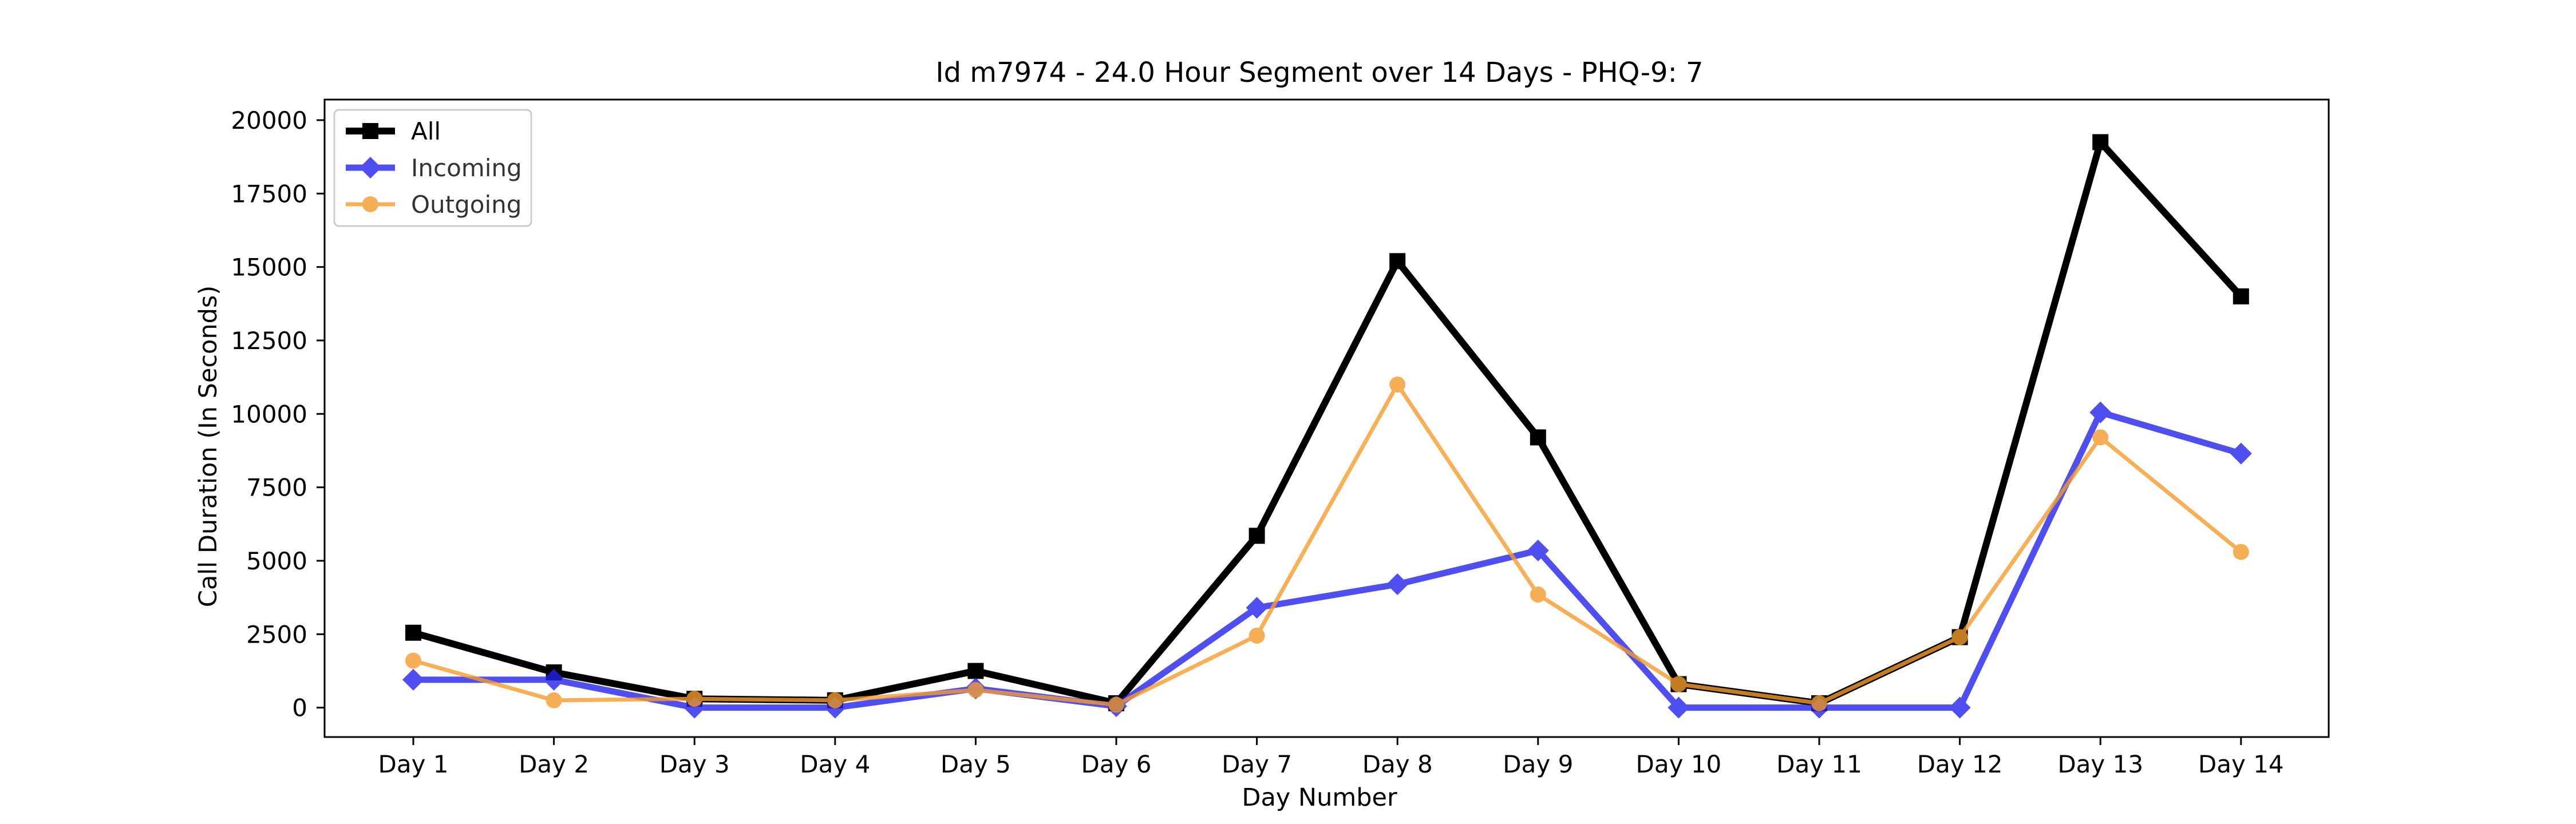 Image resolution: width=2576 pixels, height=824 pixels. What do you see at coordinates (1819, 764) in the screenshot?
I see `x-tick-label: Day 11` at bounding box center [1819, 764].